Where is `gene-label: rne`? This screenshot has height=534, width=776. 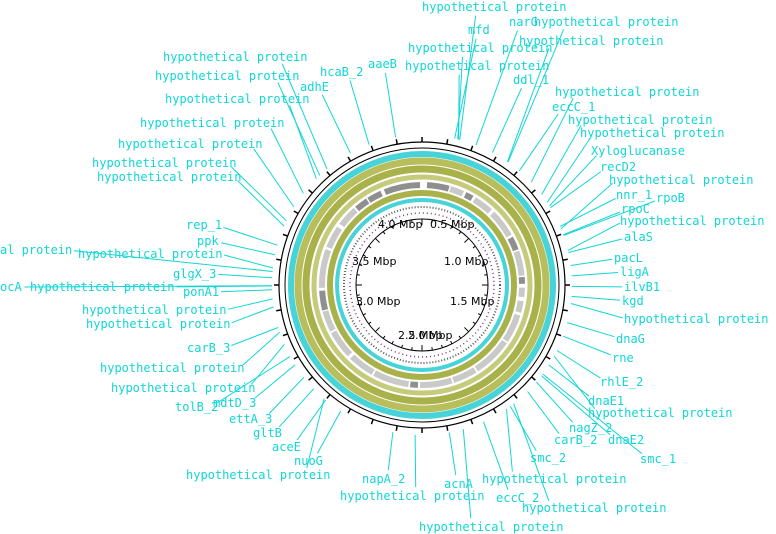
gene-label: rne is located at coordinates (623, 358).